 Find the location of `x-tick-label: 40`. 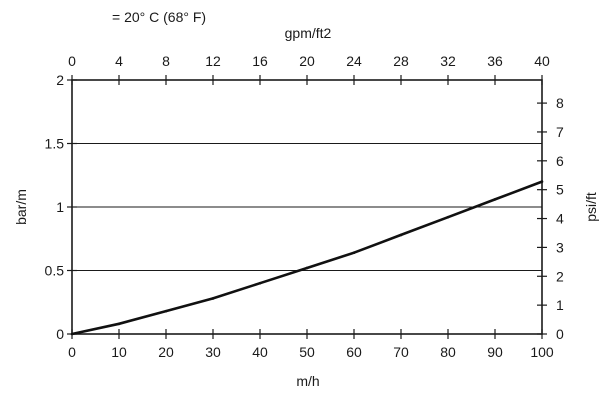

x-tick-label: 40 is located at coordinates (260, 352).